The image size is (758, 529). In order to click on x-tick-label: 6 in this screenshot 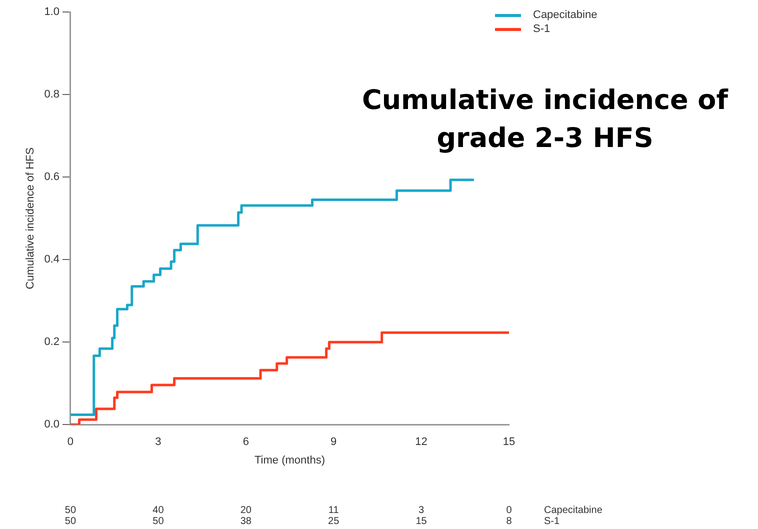, I will do `click(245, 442)`.